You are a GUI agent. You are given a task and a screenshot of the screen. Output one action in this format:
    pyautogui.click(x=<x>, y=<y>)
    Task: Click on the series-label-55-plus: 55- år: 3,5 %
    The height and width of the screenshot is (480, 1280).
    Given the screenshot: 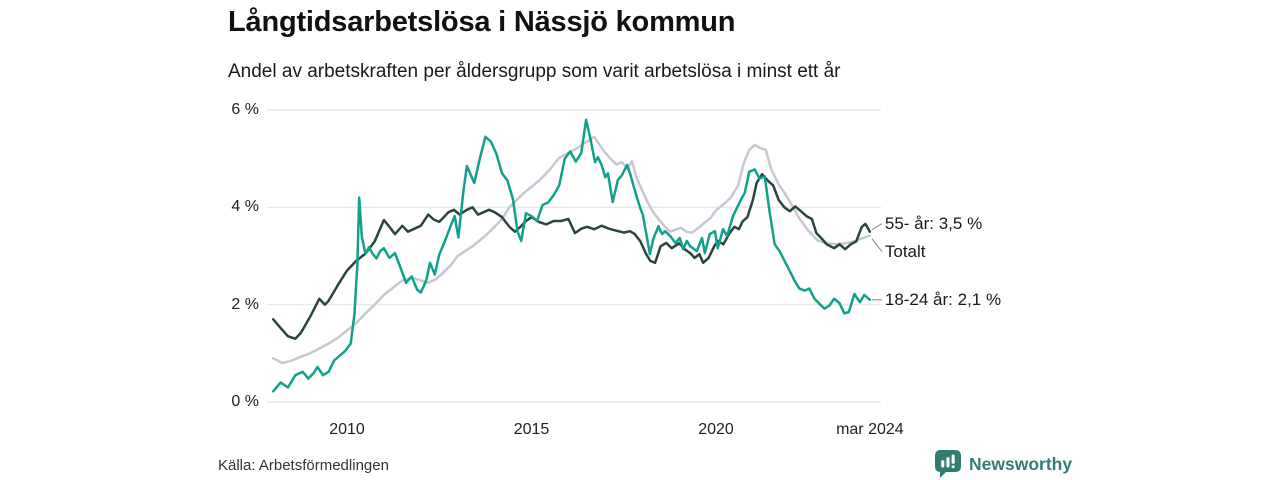 What is the action you would take?
    pyautogui.click(x=933, y=223)
    